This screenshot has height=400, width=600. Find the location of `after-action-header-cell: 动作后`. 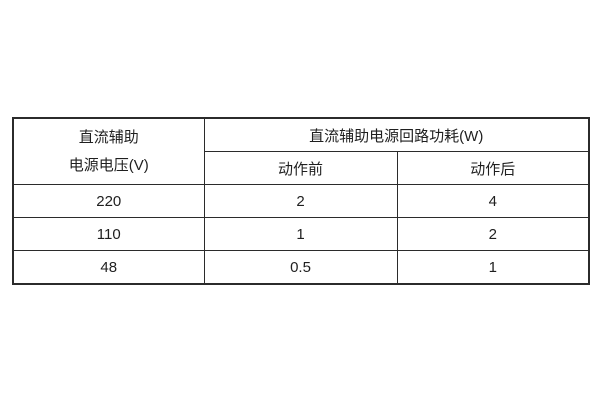

after-action-header-cell: 动作后 is located at coordinates (493, 168).